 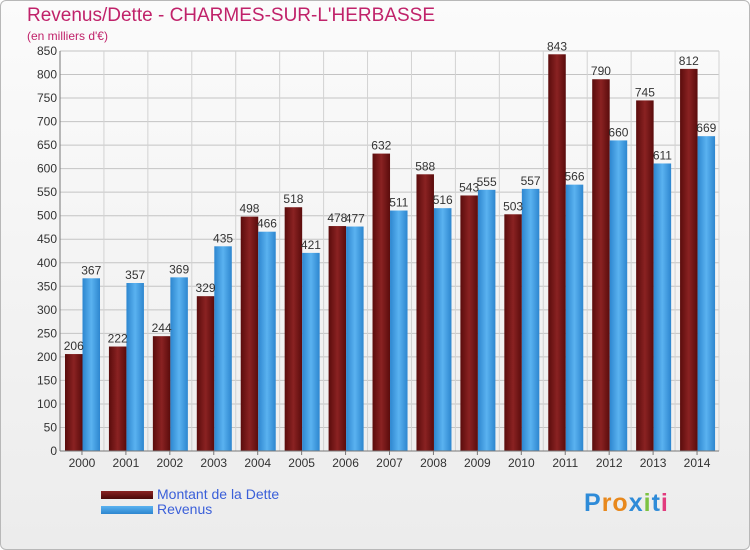 What do you see at coordinates (47, 192) in the screenshot?
I see `y-tick-label: 550` at bounding box center [47, 192].